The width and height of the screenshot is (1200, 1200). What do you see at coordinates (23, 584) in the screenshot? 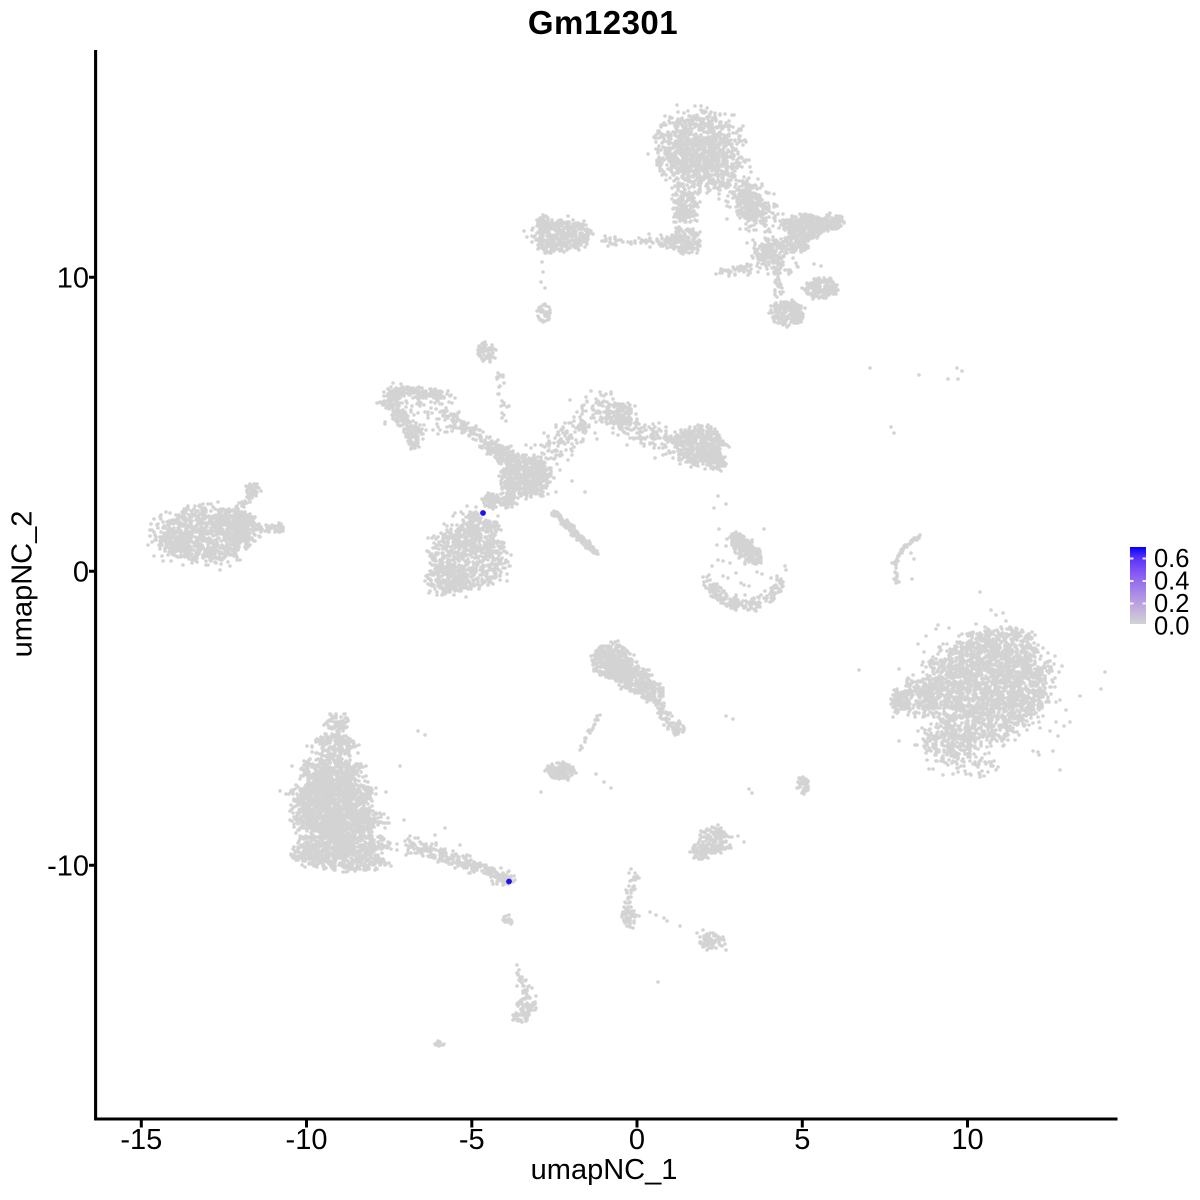
I see `svg-text: umapNC_2` at bounding box center [23, 584].